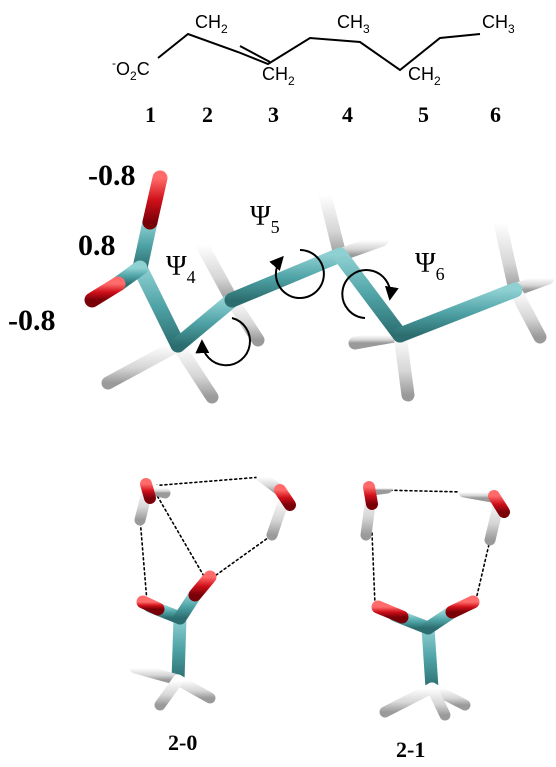 The width and height of the screenshot is (556, 767). What do you see at coordinates (32, 320) in the screenshot?
I see `charge-bottom-oxygen: -0.8` at bounding box center [32, 320].